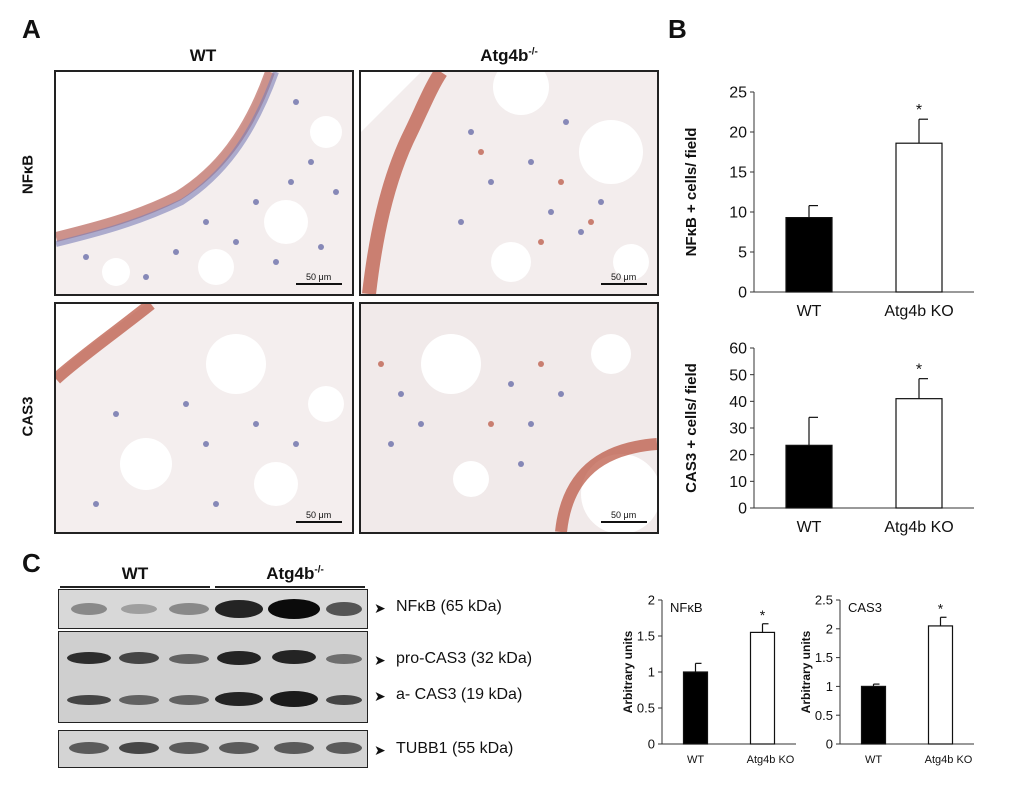 Image resolution: width=1020 pixels, height=802 pixels. Describe the element at coordinates (135, 573) in the screenshot. I see `blot-group-wt: WT` at that location.